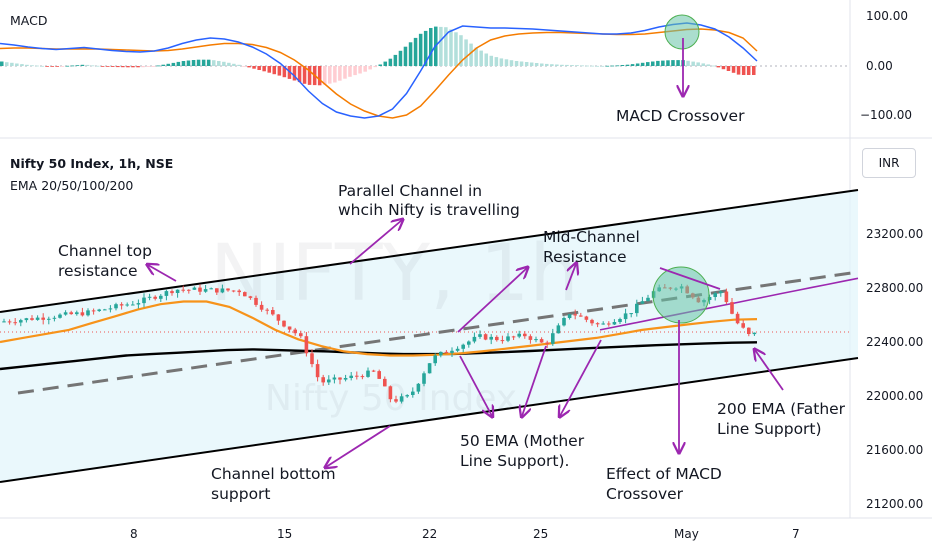  What do you see at coordinates (887, 16) in the screenshot?
I see `macd-axis-label: 100.00` at bounding box center [887, 16].